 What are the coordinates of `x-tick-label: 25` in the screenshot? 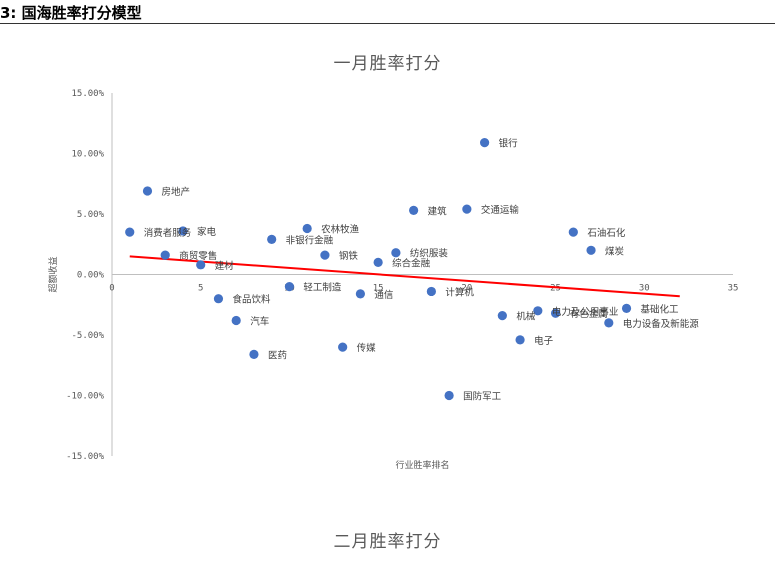 It's located at (555, 289).